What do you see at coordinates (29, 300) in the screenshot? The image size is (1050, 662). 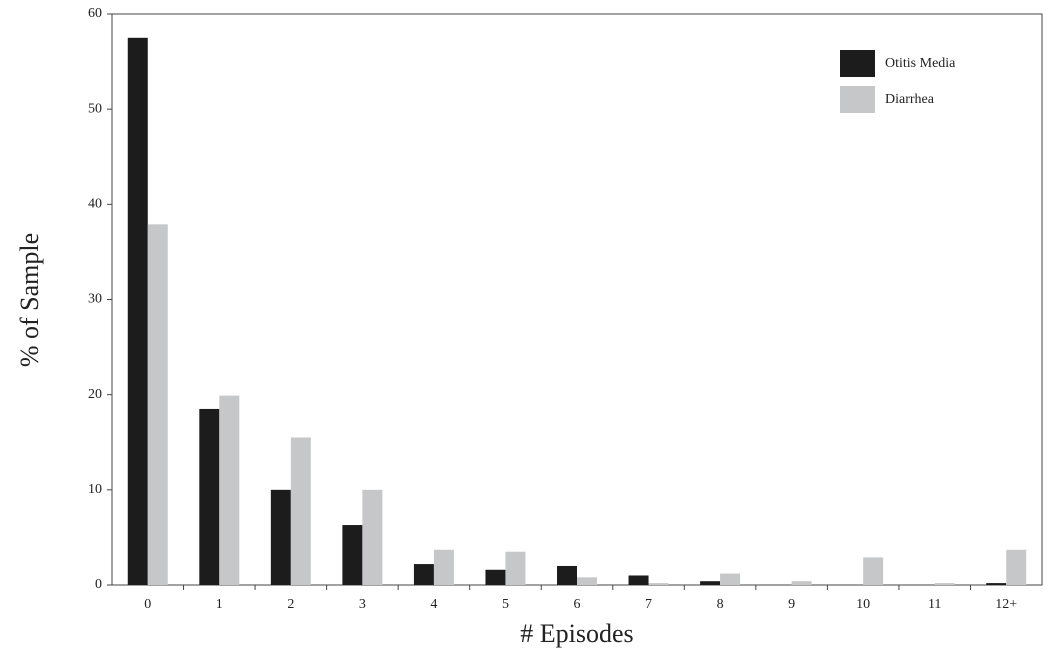 I see `y-axis-title: % of Sample` at bounding box center [29, 300].